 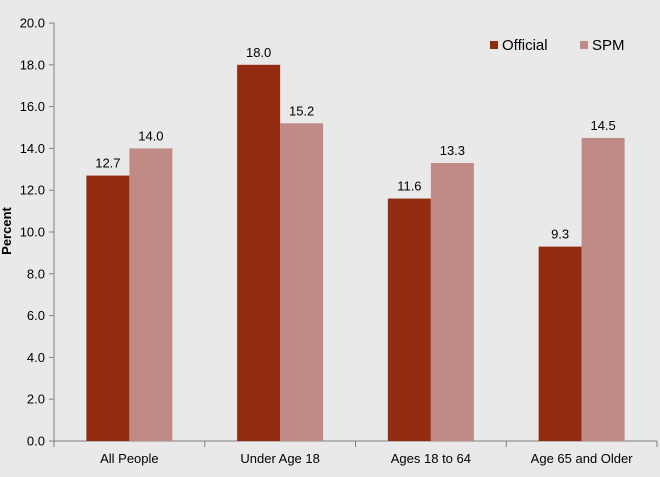 What do you see at coordinates (584, 45) in the screenshot?
I see `legend-swatch-spm` at bounding box center [584, 45].